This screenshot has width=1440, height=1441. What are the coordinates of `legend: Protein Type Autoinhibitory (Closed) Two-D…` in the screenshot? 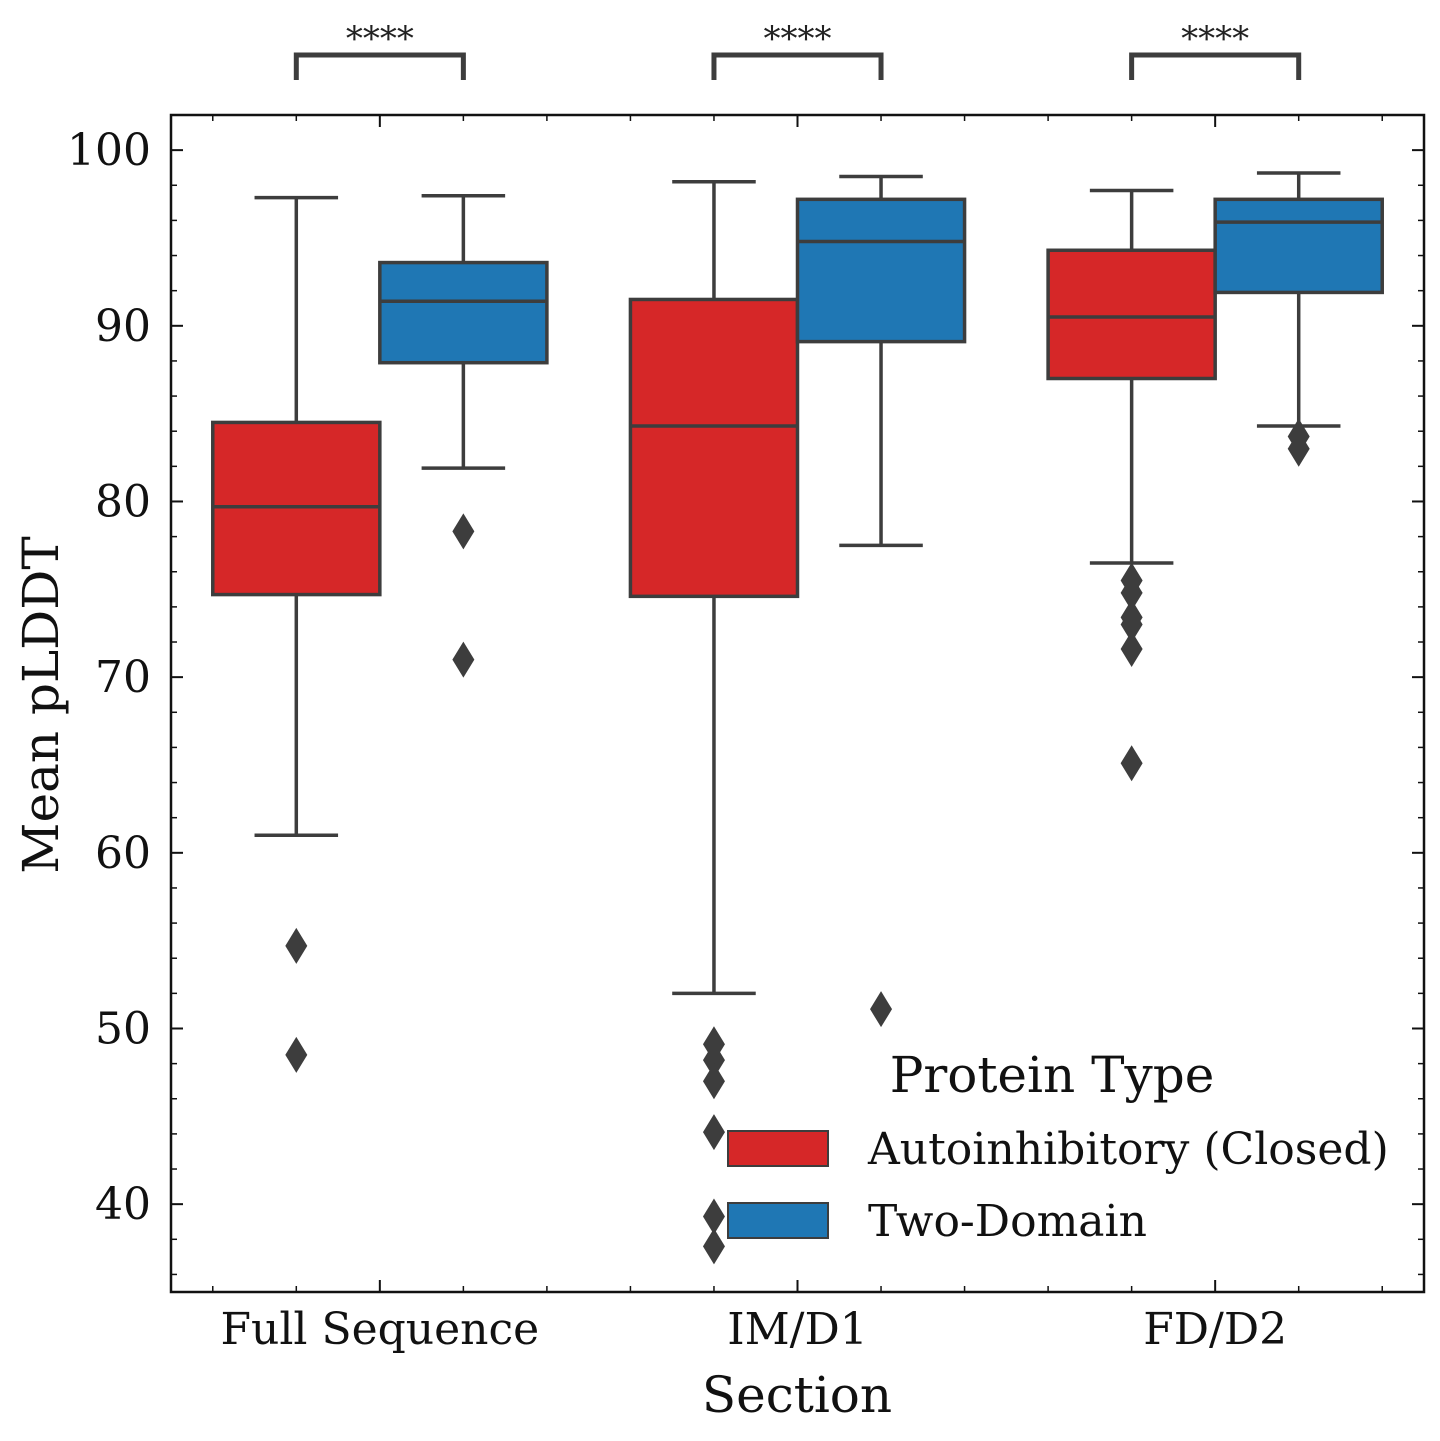 It's located at (1058, 1146).